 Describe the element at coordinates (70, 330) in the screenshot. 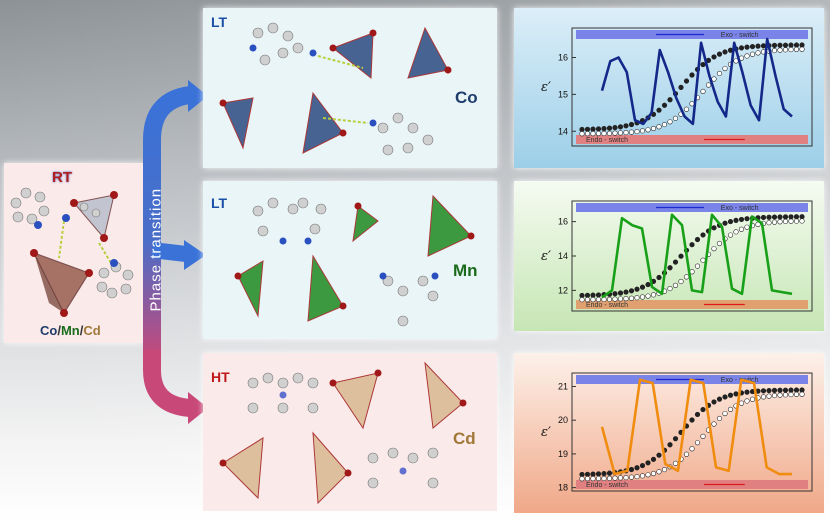

I see `footer-mn: Mn` at that location.